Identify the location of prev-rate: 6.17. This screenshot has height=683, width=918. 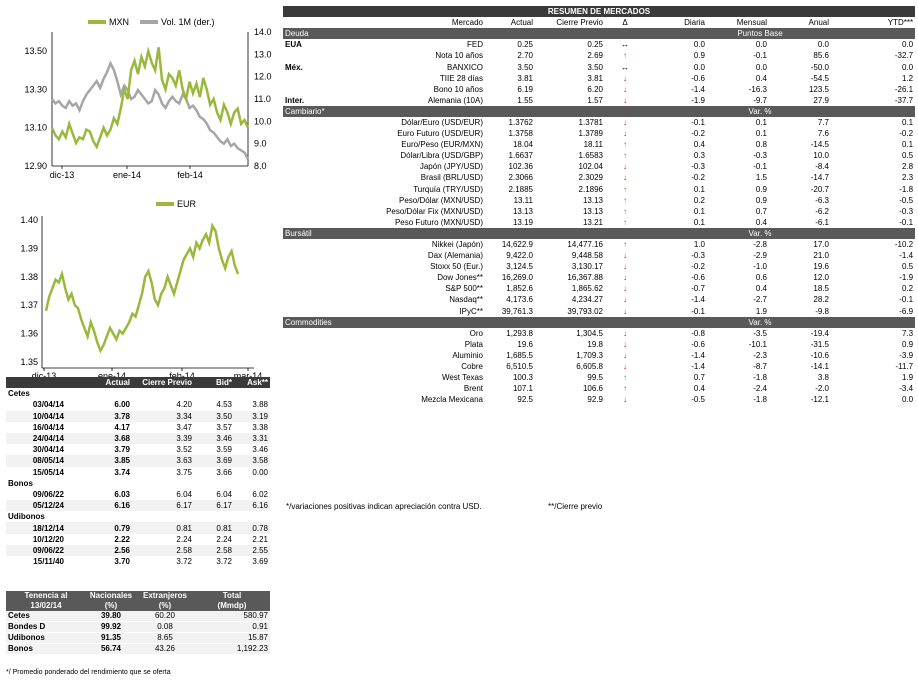
(163, 506).